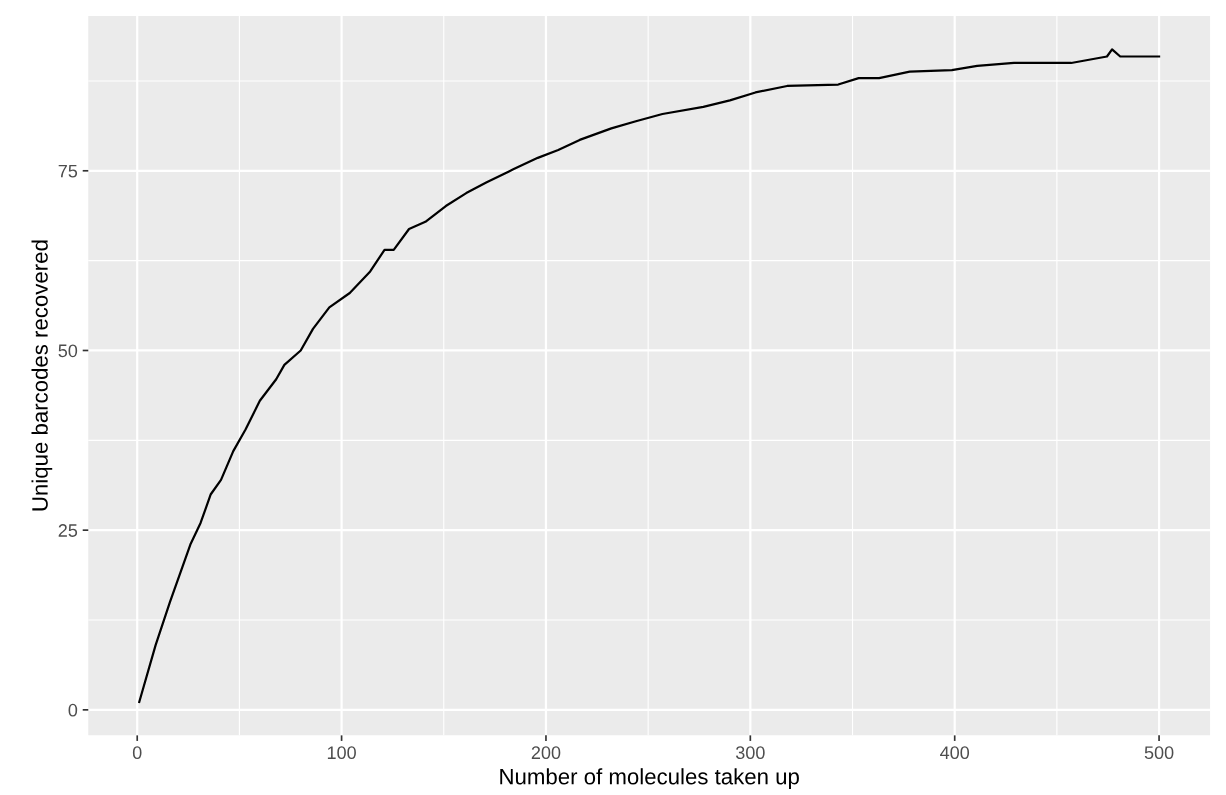 The width and height of the screenshot is (1226, 795). Describe the element at coordinates (68, 351) in the screenshot. I see `y-tick-label: 50` at that location.